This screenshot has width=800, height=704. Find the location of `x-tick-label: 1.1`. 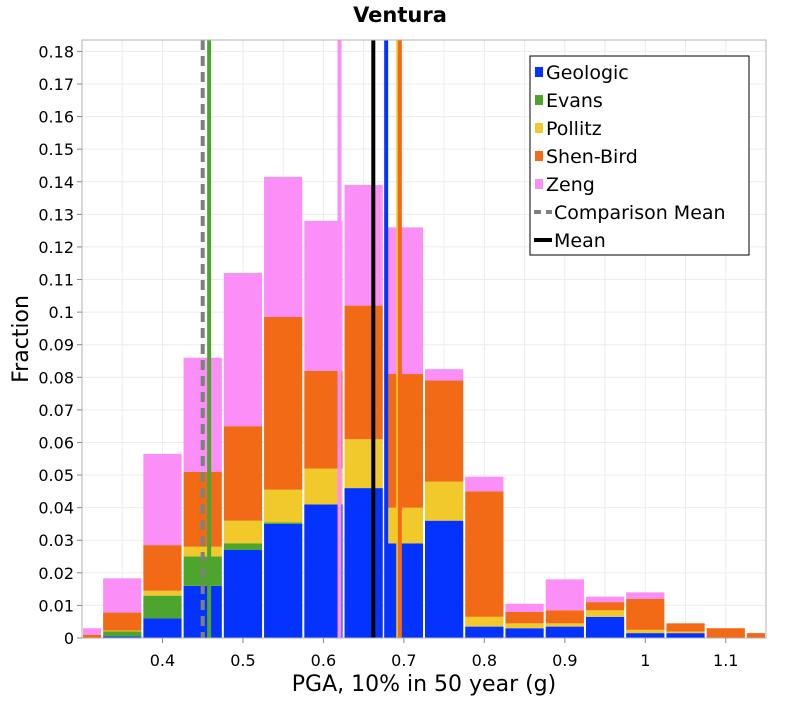

x-tick-label: 1.1 is located at coordinates (725, 660).